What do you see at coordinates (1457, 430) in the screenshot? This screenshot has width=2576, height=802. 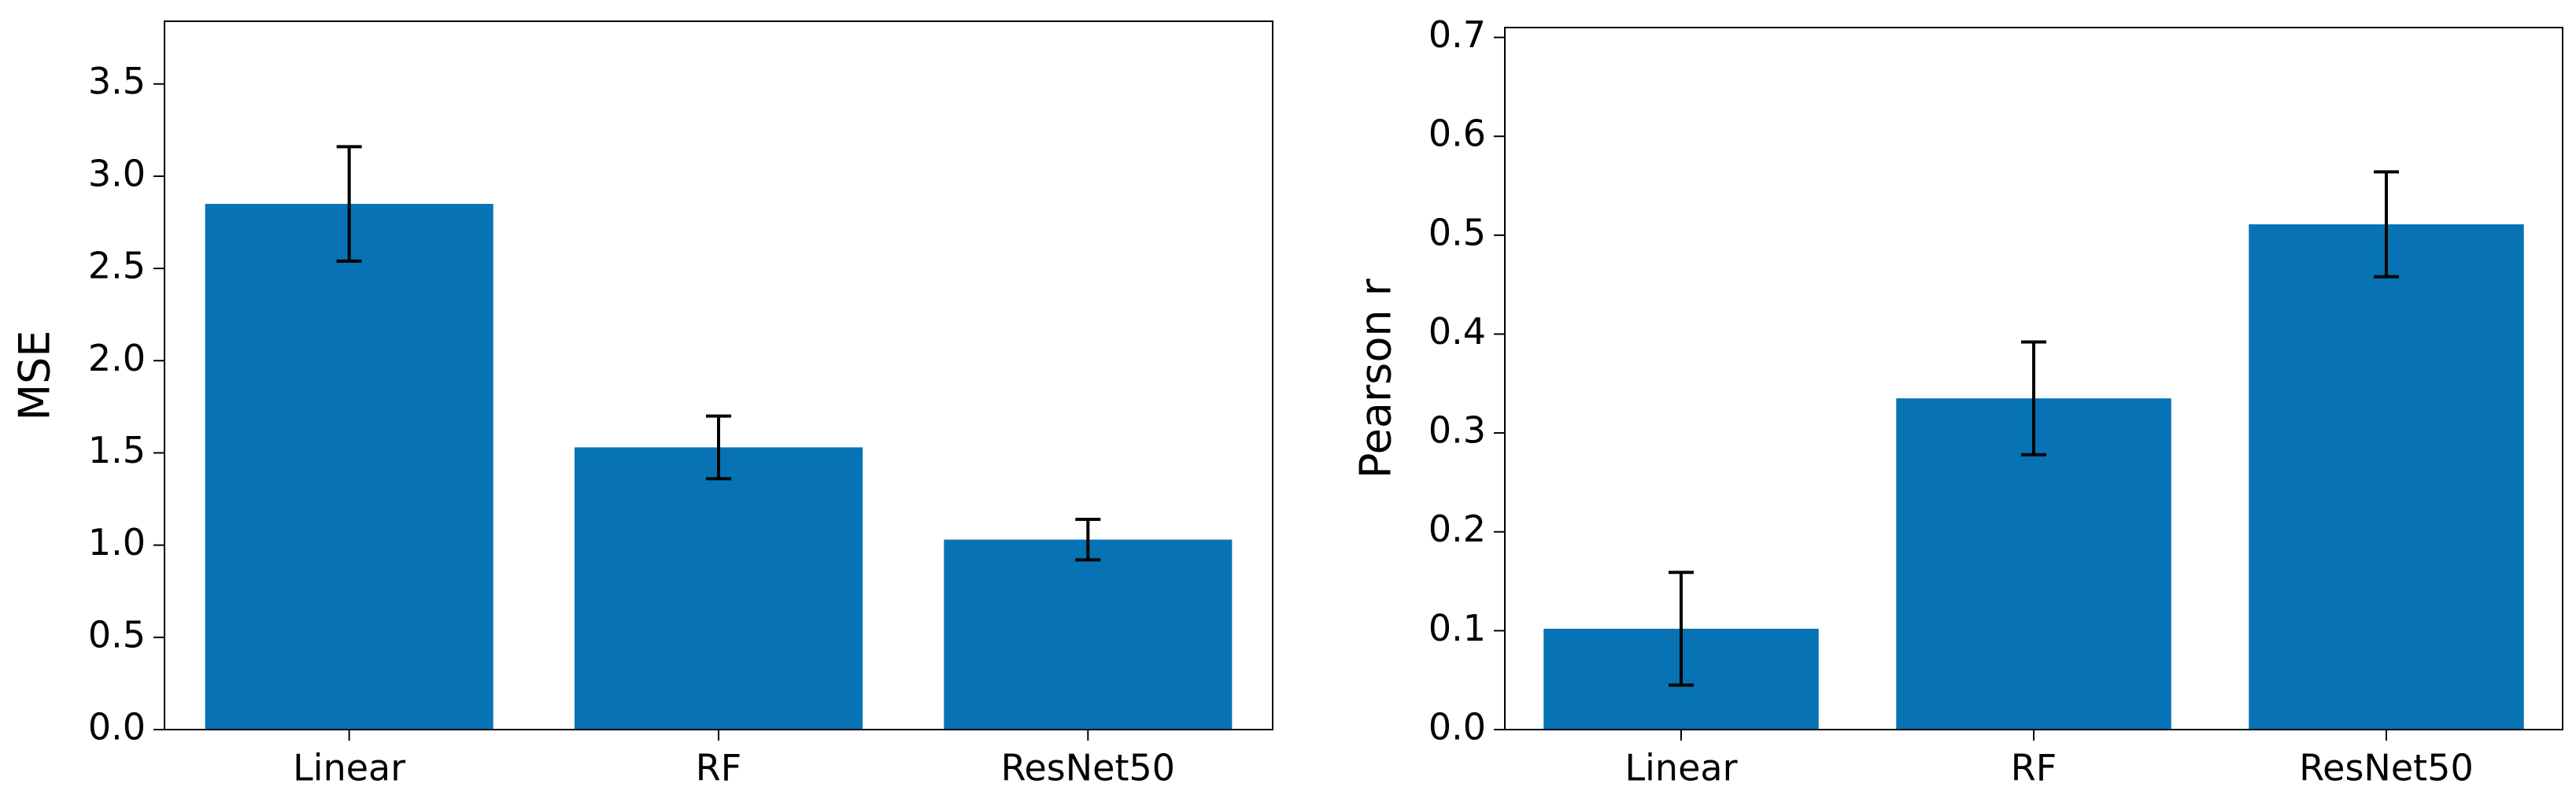 I see `y-tick-label: 0.3` at bounding box center [1457, 430].